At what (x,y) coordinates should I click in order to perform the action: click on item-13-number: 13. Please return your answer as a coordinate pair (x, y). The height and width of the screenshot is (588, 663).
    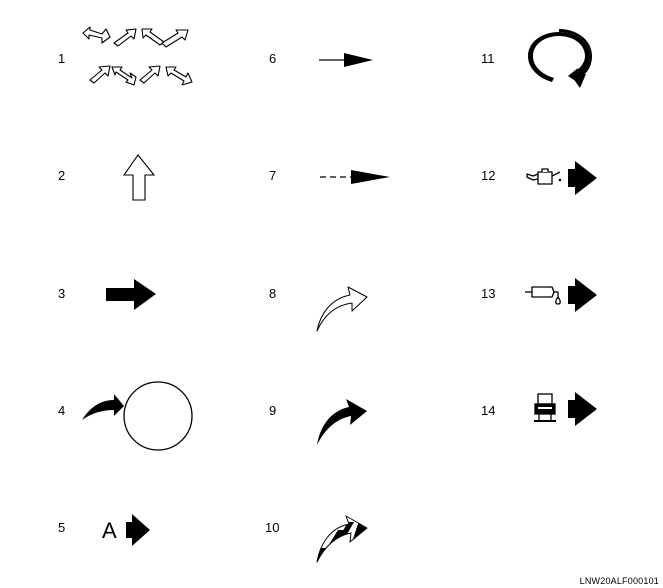
    Looking at the image, I should click on (488, 293).